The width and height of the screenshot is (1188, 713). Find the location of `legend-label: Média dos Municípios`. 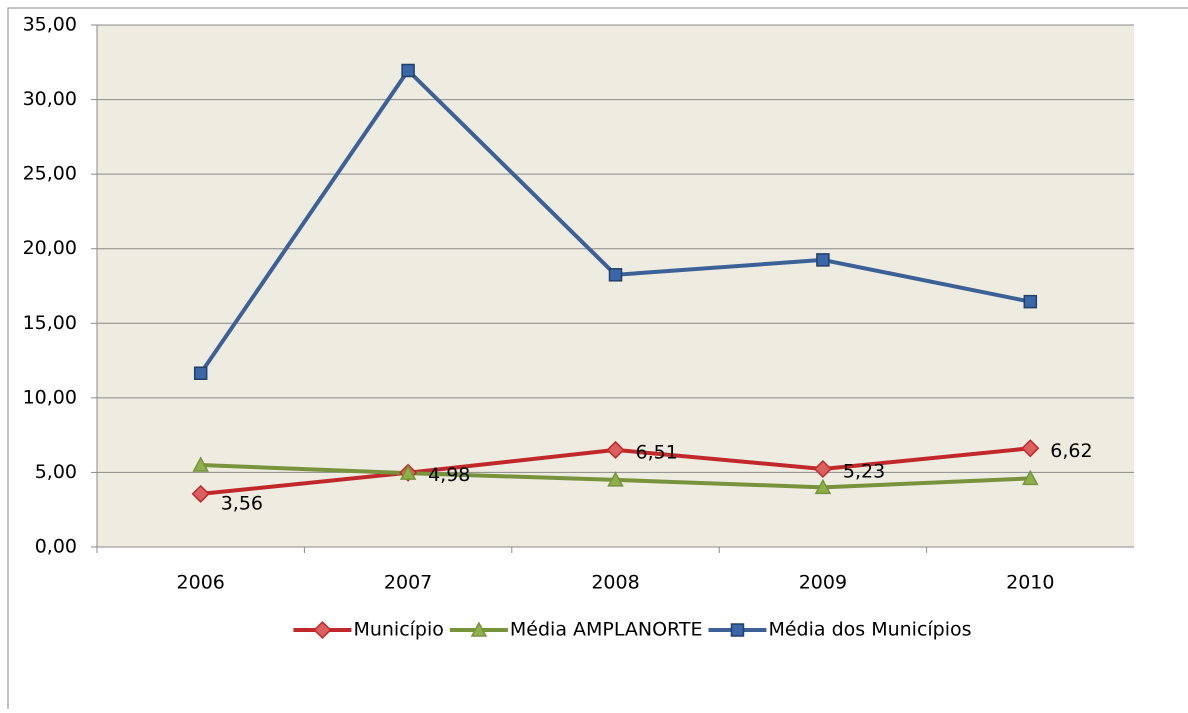

legend-label: Média dos Municípios is located at coordinates (869, 630).